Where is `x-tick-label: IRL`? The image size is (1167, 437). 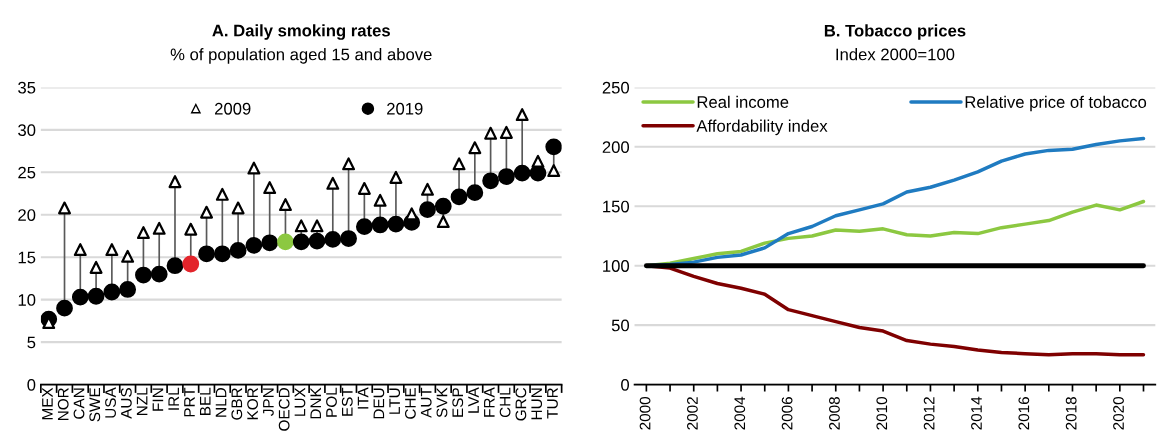 x-tick-label: IRL is located at coordinates (173, 398).